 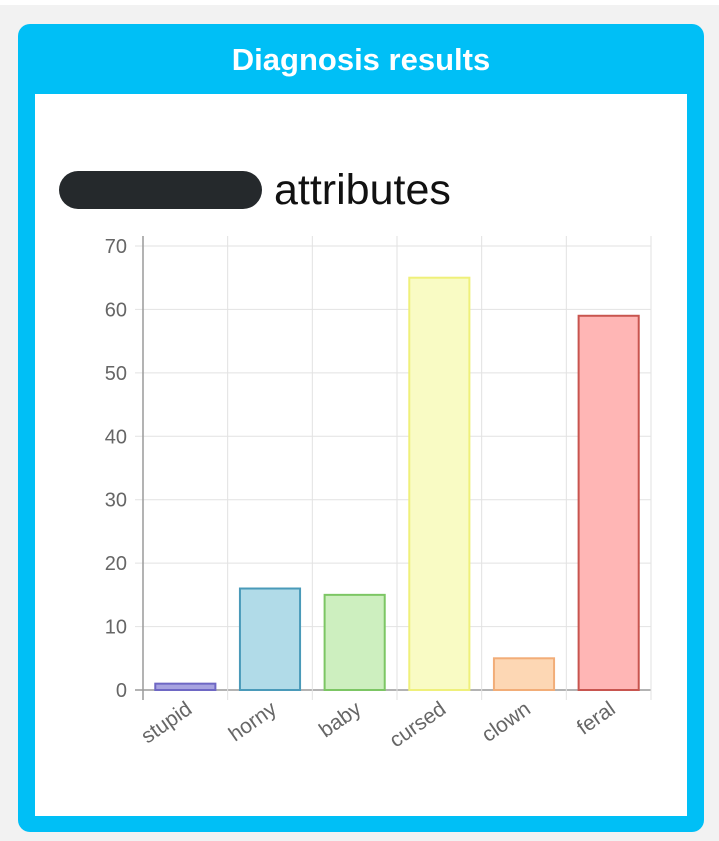 I want to click on chart-heading: attributes, so click(x=255, y=190).